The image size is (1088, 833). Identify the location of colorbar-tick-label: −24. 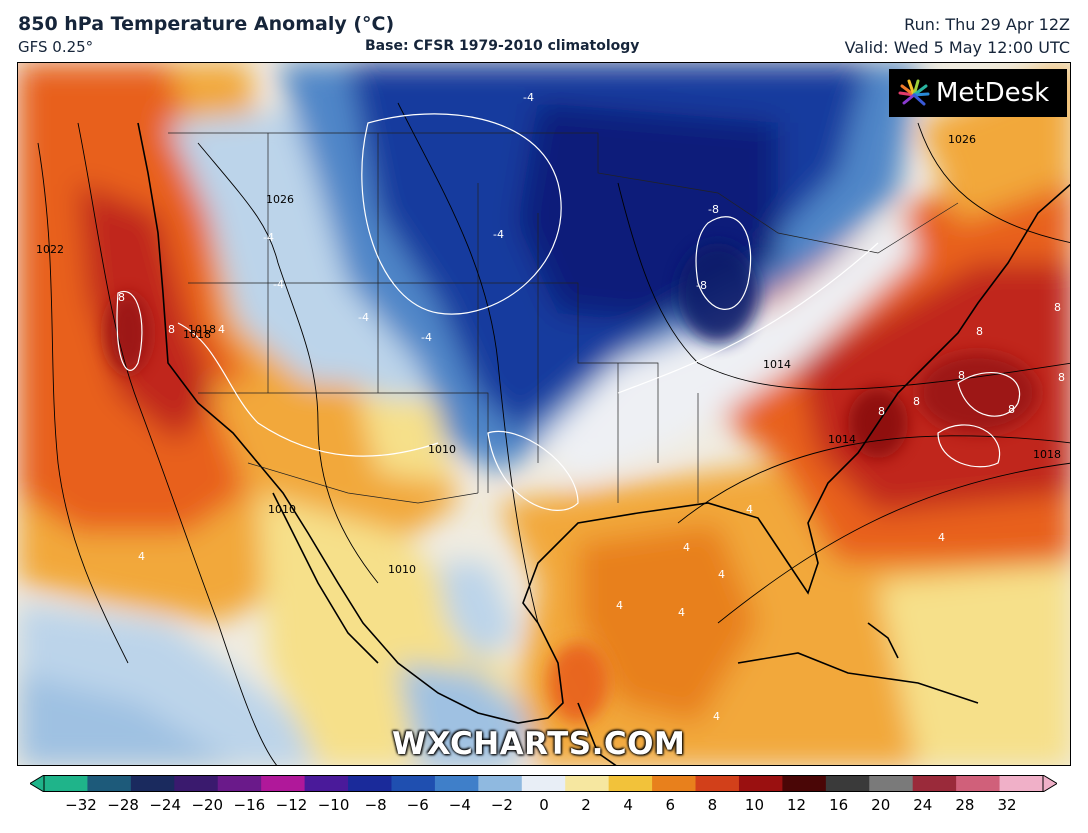
(165, 805).